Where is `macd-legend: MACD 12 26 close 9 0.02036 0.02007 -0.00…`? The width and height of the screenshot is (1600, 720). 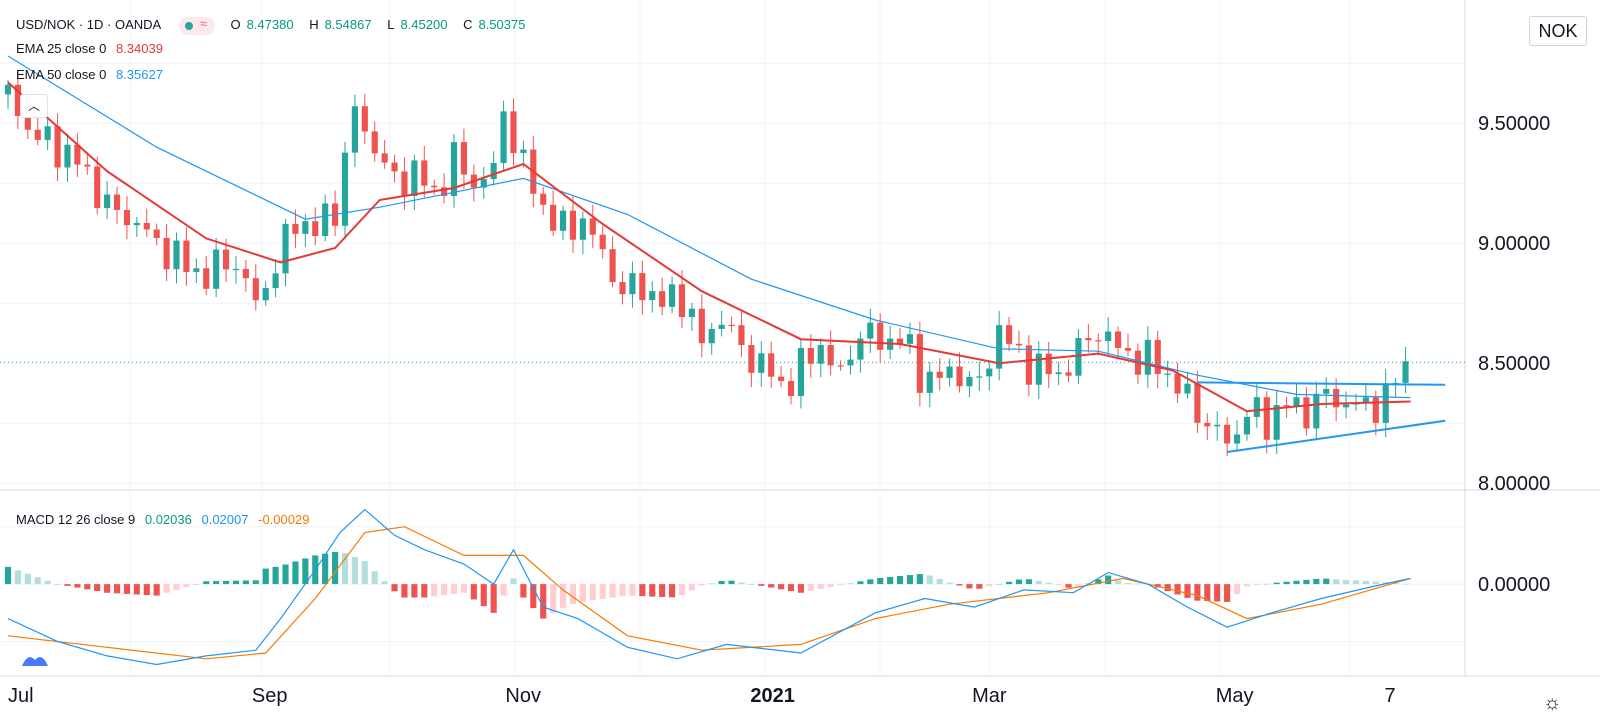
macd-legend: MACD 12 26 close 9 0.02036 0.02007 -0.00… is located at coordinates (165, 519).